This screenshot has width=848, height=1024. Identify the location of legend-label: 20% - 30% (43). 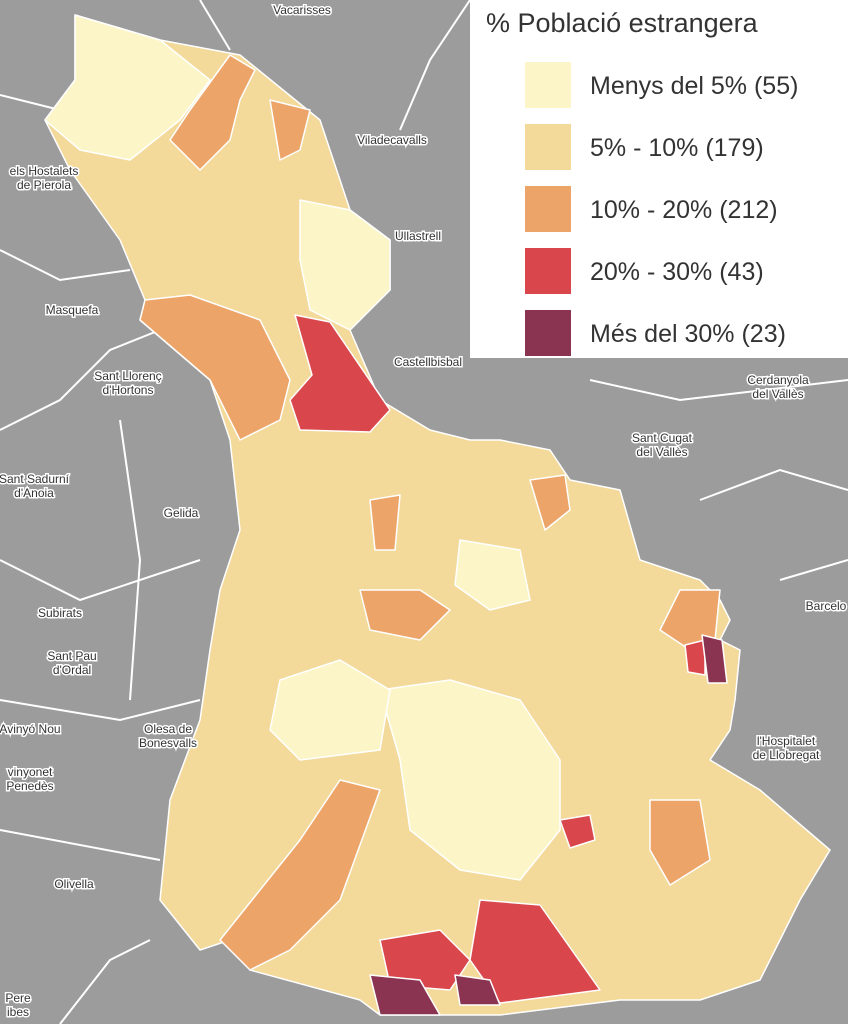
(677, 272).